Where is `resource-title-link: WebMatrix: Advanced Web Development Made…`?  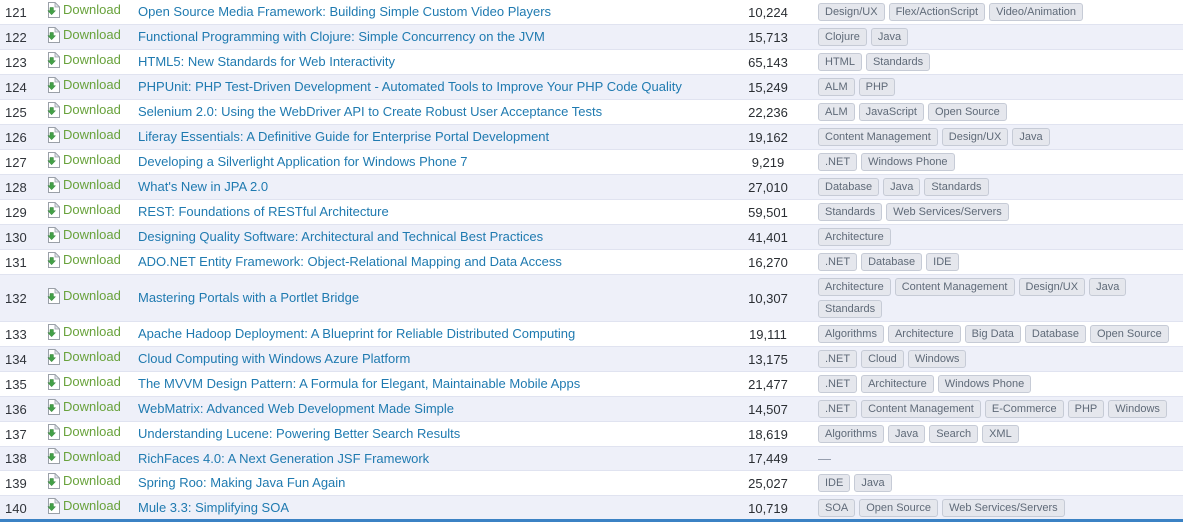
resource-title-link: WebMatrix: Advanced Web Development Made… is located at coordinates (296, 408).